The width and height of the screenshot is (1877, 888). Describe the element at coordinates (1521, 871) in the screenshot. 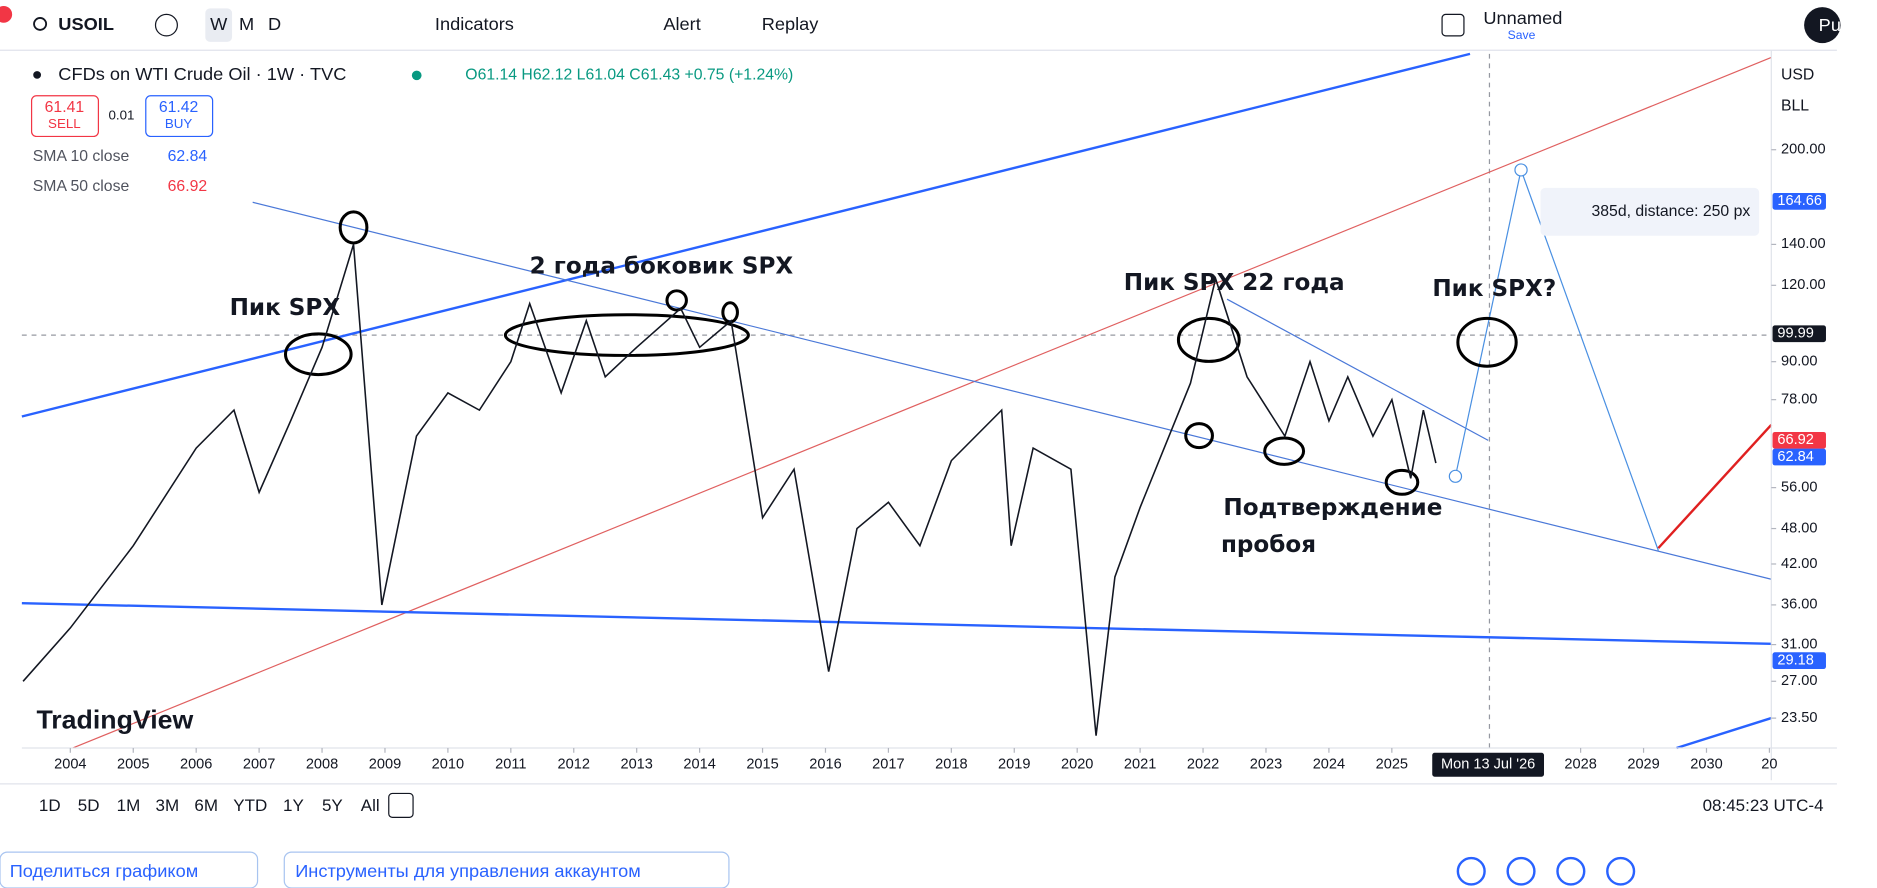

I see `social-fb` at that location.